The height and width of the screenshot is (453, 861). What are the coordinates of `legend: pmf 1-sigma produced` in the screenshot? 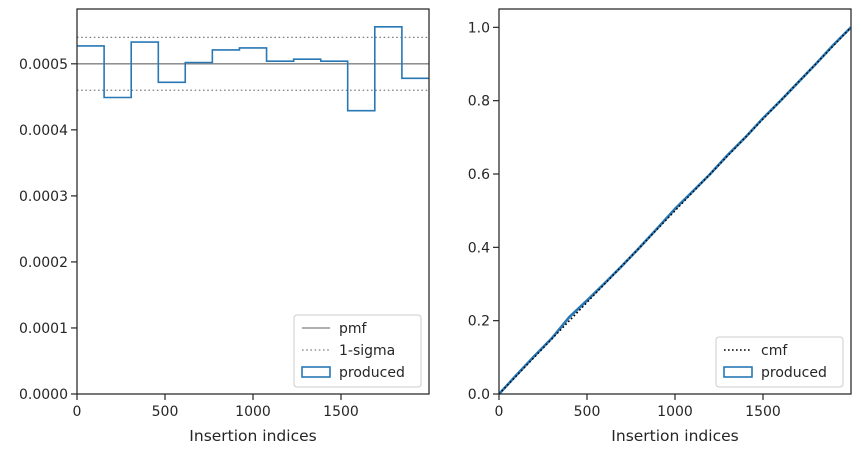 It's located at (357, 351).